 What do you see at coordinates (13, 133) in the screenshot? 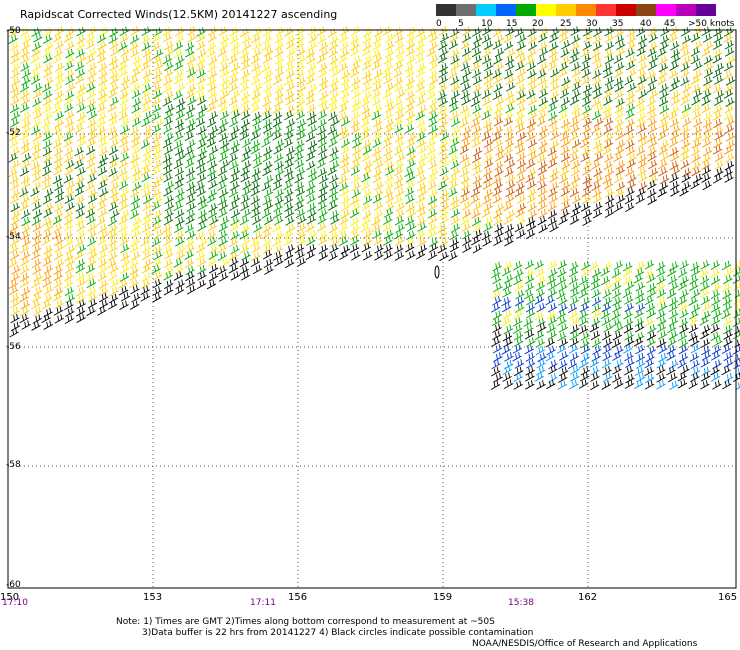
I see `lat-label-52: -52` at bounding box center [13, 133].